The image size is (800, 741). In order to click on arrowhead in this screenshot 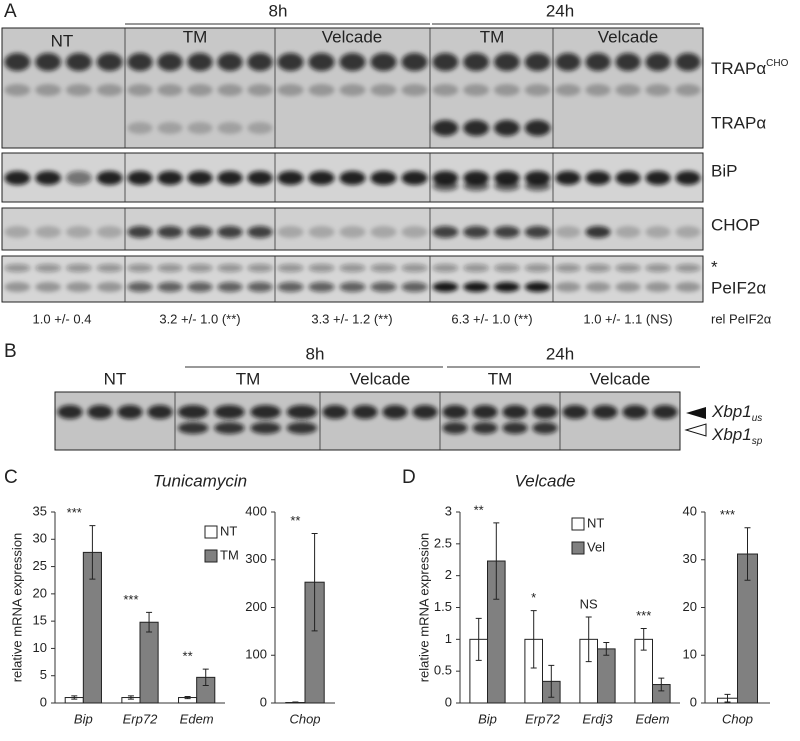, I will do `click(696, 430)`.